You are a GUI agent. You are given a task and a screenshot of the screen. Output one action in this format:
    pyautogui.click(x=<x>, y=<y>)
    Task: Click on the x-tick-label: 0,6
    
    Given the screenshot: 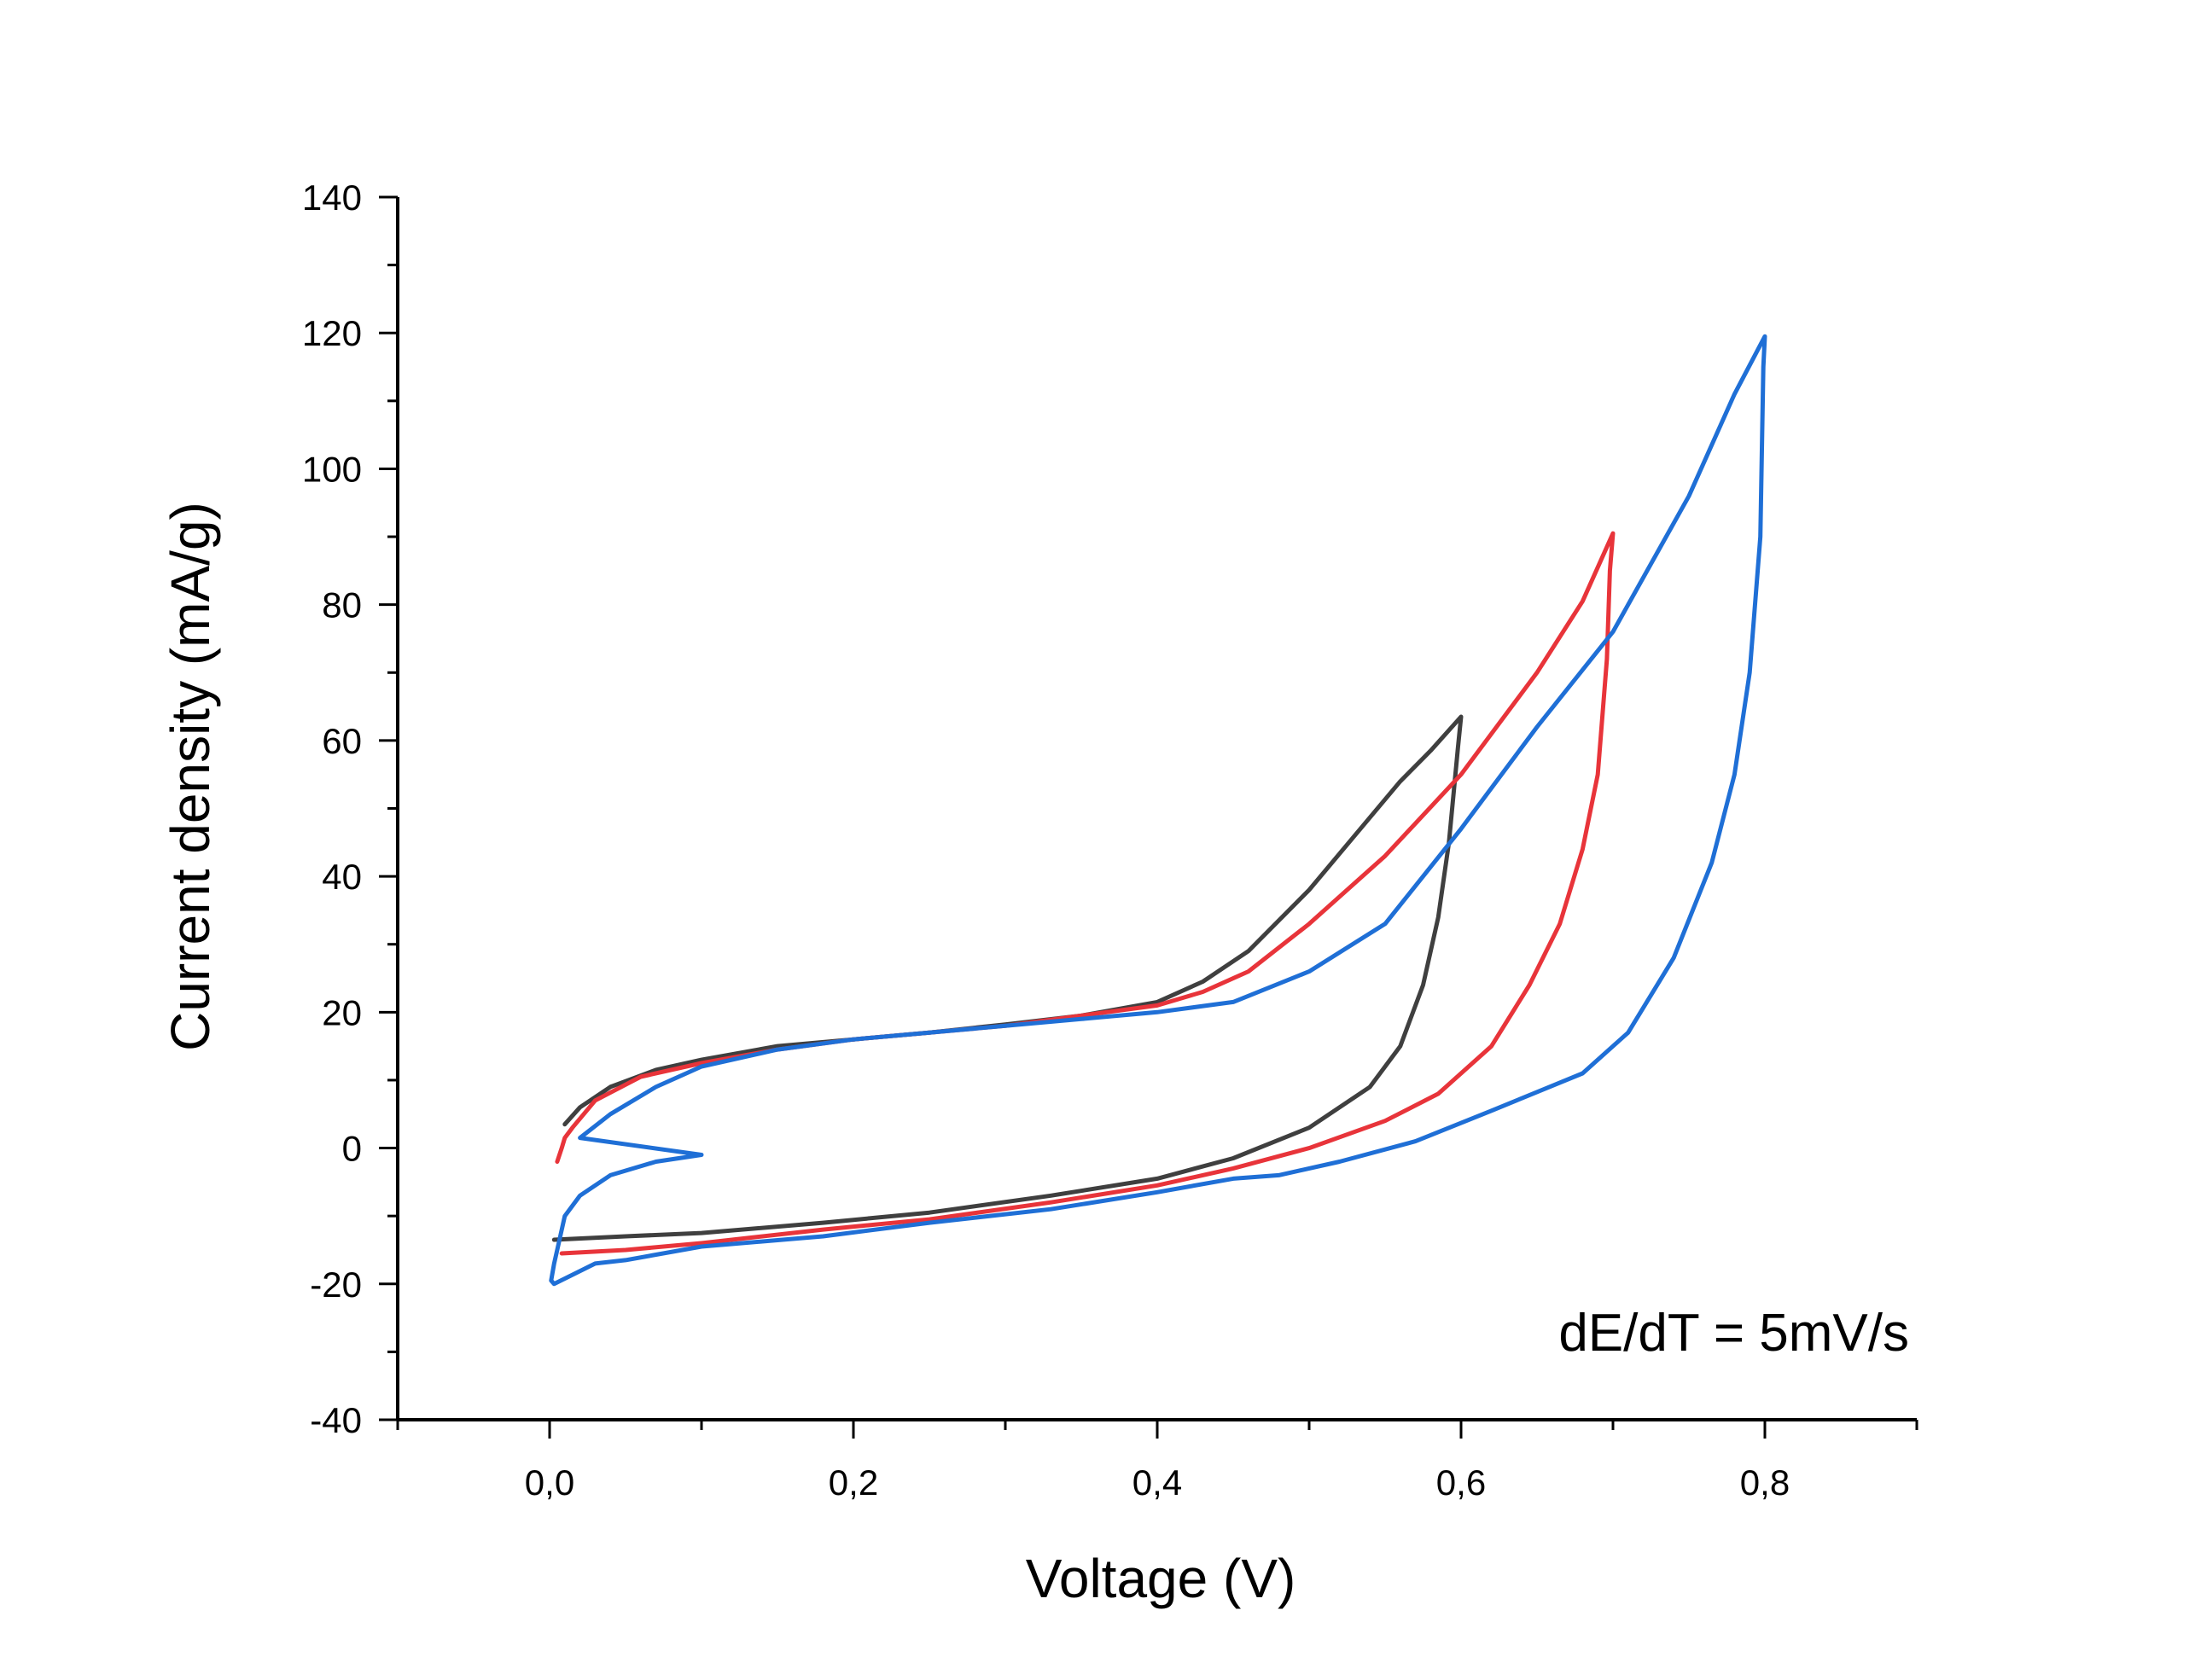 What is the action you would take?
    pyautogui.click(x=1461, y=1483)
    